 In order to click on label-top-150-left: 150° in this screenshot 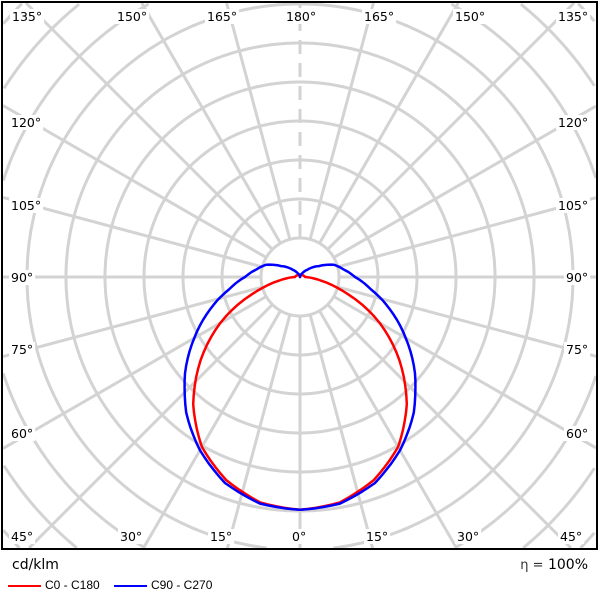, I will do `click(132, 16)`.